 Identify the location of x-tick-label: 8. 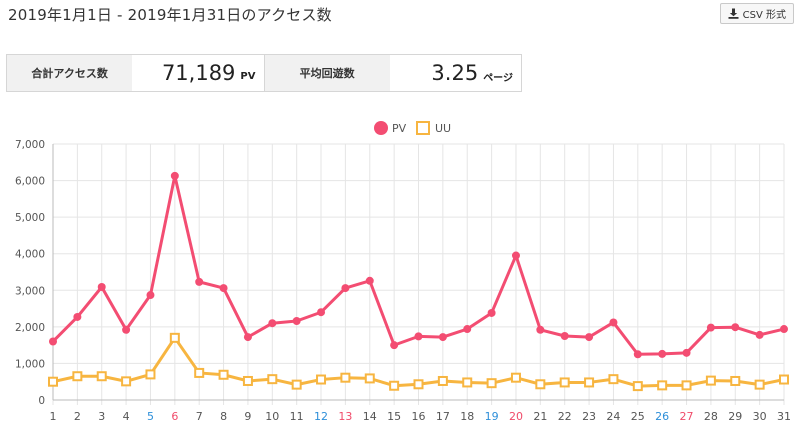
(223, 416).